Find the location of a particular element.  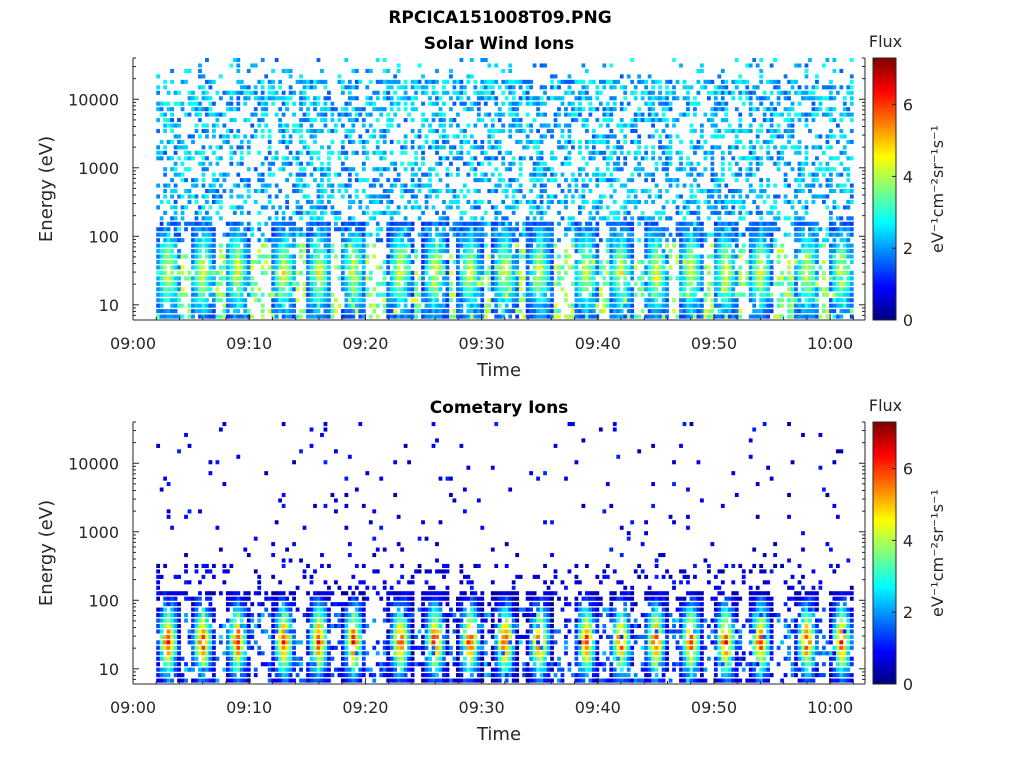

colorbar-tick-label: 4 is located at coordinates (908, 176).